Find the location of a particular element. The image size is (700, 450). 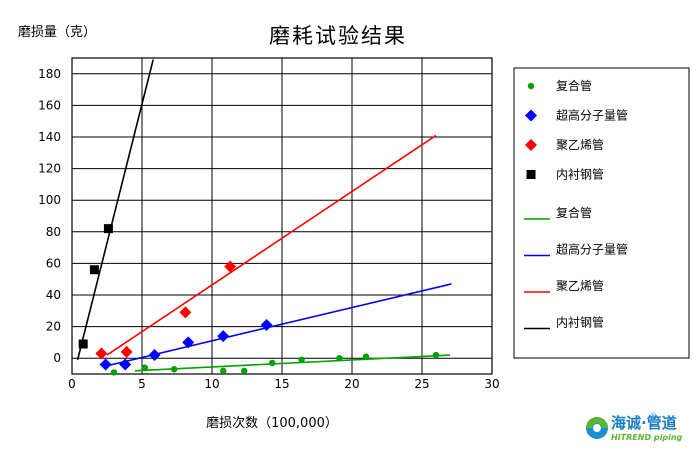

x-tick-label: 10 is located at coordinates (211, 384).